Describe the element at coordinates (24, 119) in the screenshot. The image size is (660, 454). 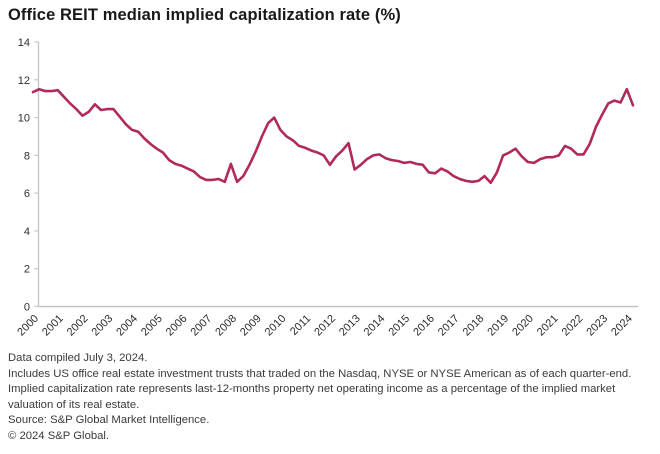
I see `y-axis-tick-label: 10` at that location.